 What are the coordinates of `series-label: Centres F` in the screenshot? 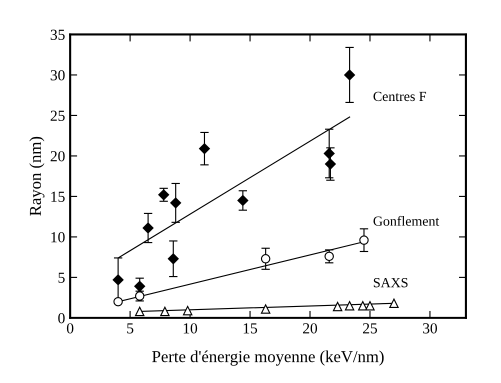 It's located at (399, 97).